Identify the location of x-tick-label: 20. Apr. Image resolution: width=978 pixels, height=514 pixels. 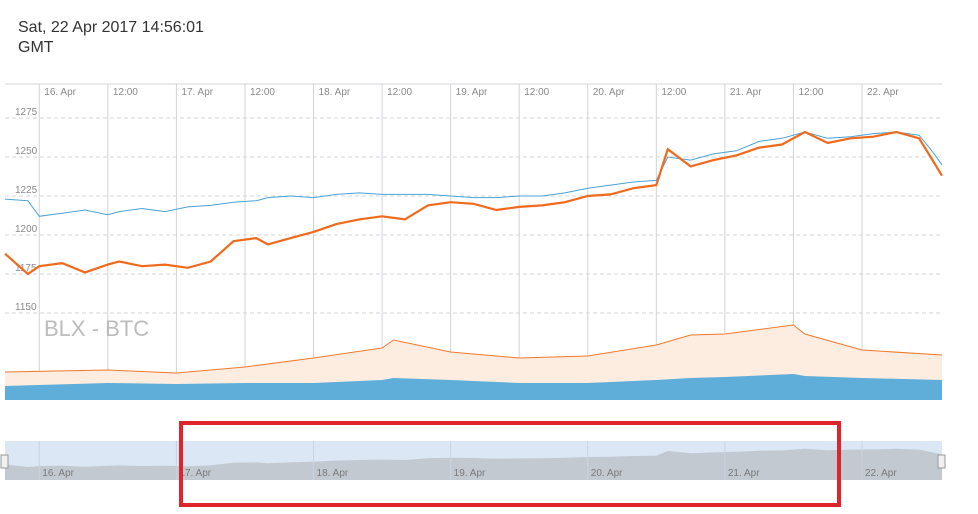
(609, 92).